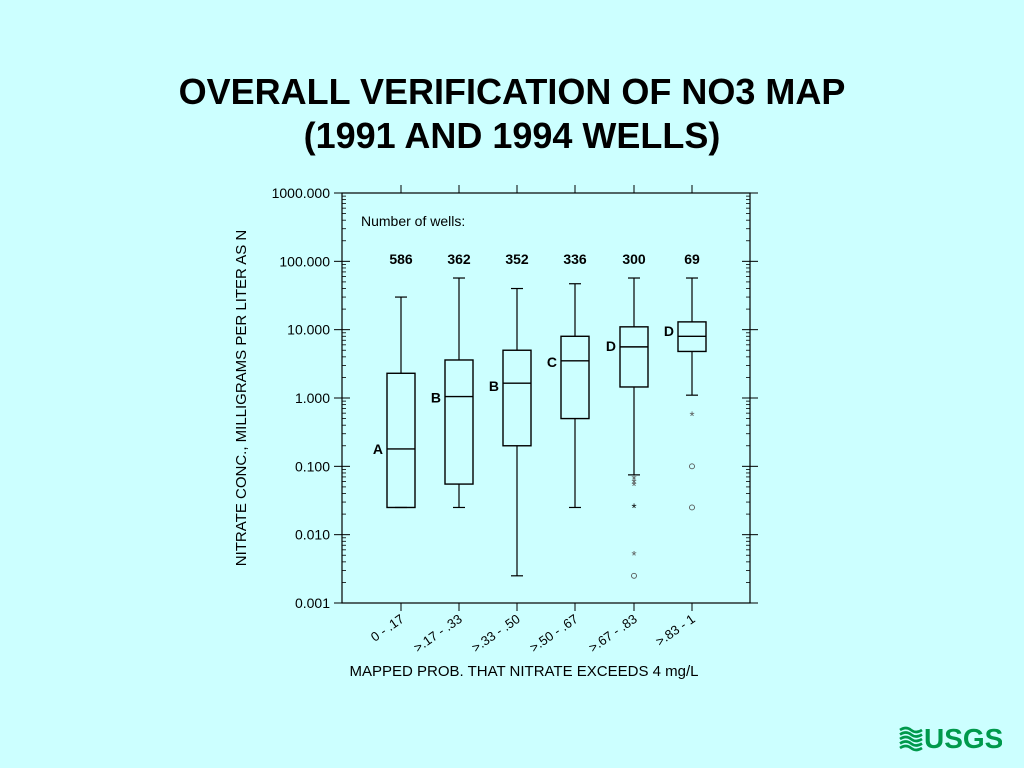  I want to click on x-tick-label: >.83 - 1, so click(675, 630).